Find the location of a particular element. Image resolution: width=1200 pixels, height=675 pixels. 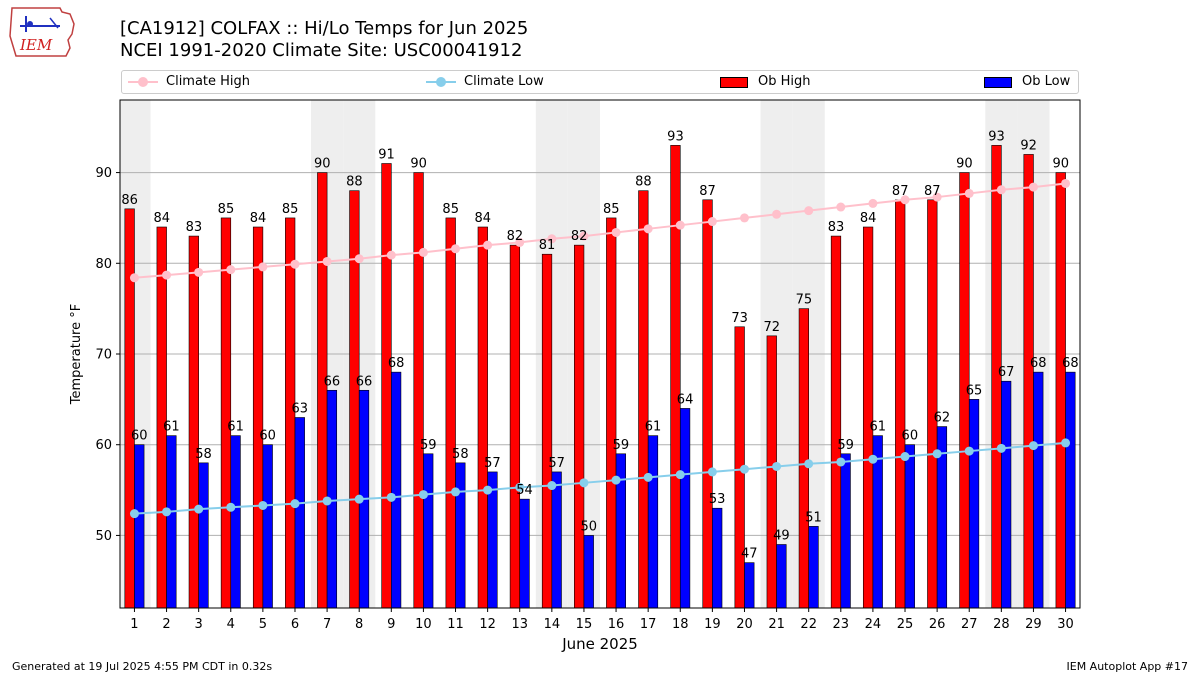

x-tick-label: 6 is located at coordinates (295, 624).